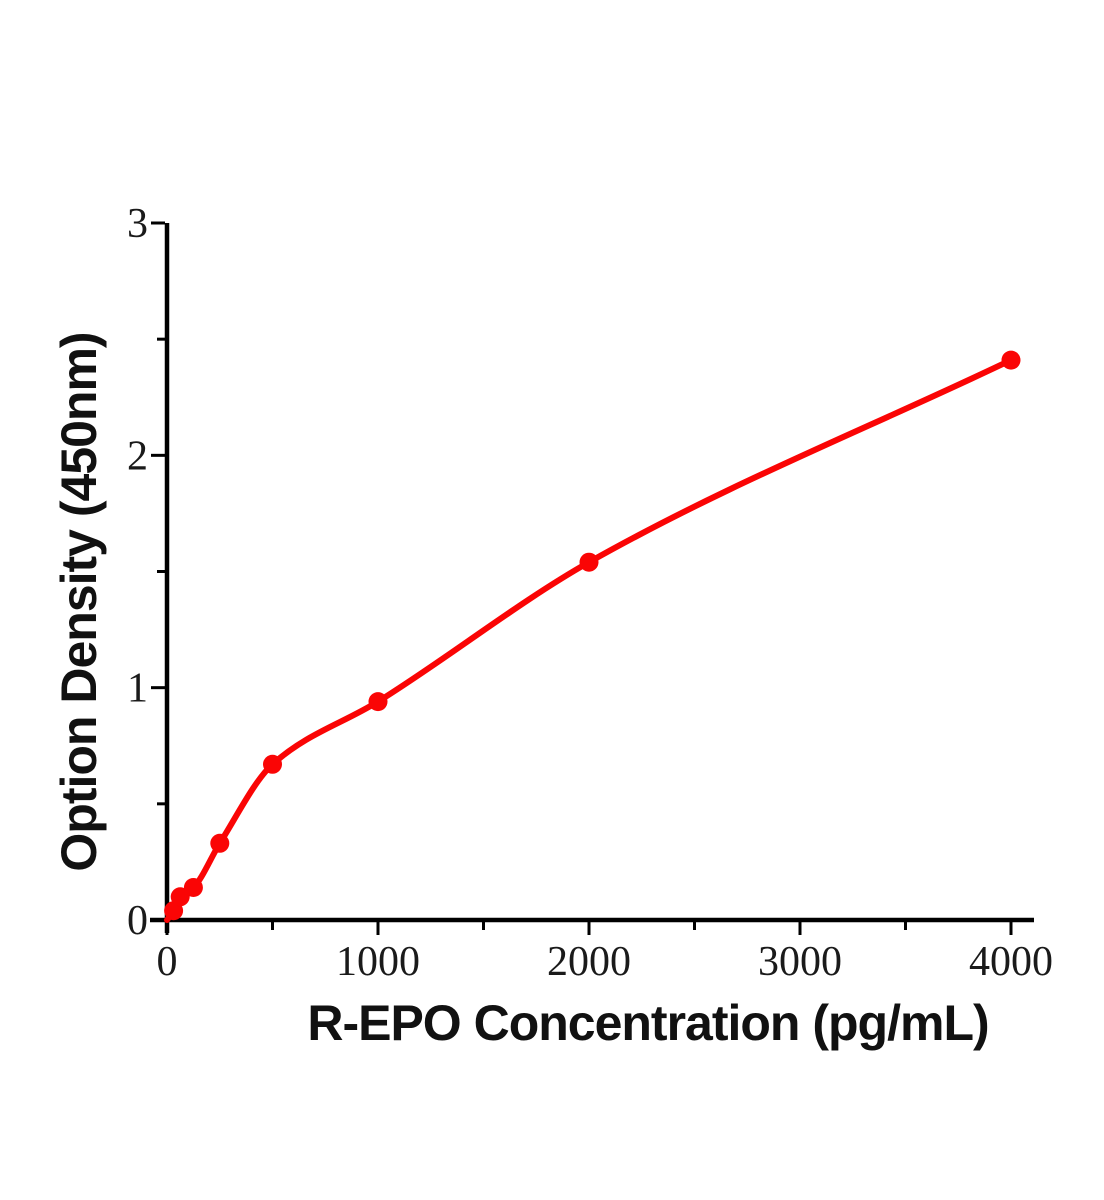  What do you see at coordinates (137, 224) in the screenshot?
I see `y-tick-label: 3` at bounding box center [137, 224].